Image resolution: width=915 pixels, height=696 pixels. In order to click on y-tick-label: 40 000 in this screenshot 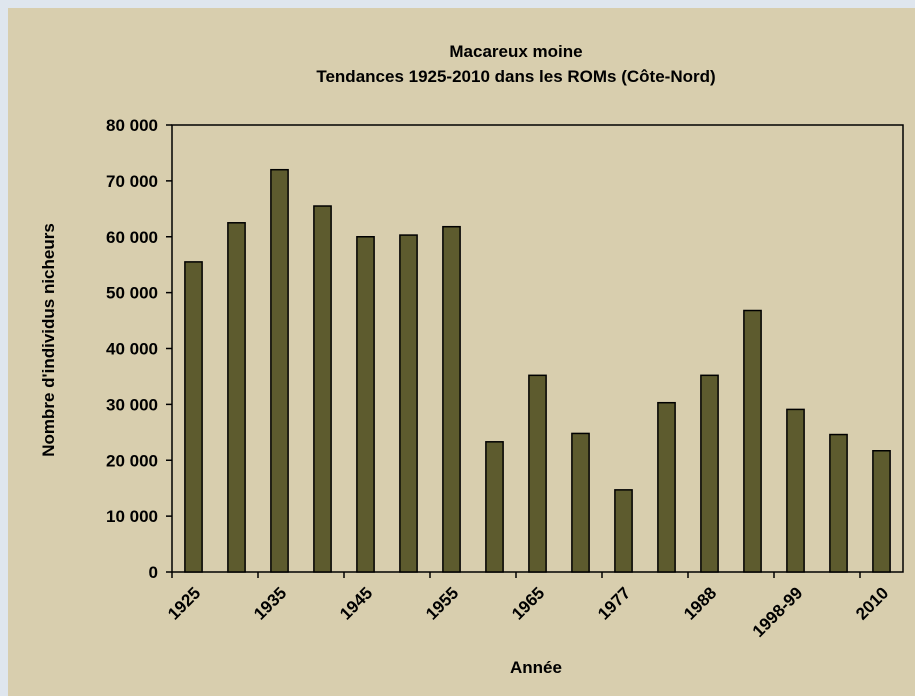, I will do `click(132, 349)`.